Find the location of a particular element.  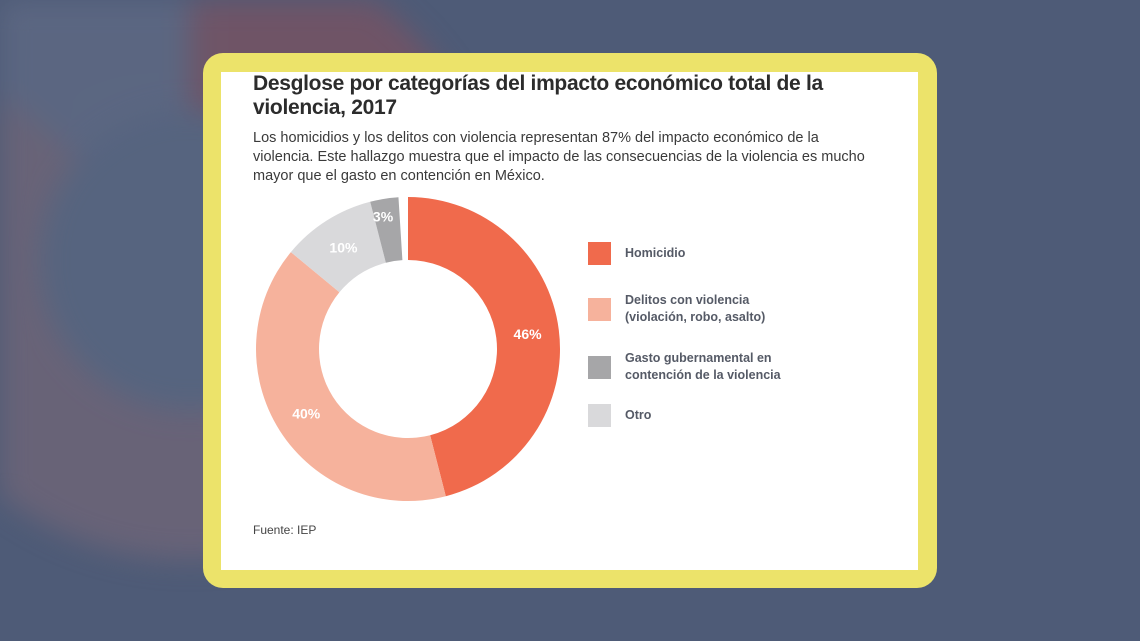

source-note: Fuente: IEP is located at coordinates (285, 530).